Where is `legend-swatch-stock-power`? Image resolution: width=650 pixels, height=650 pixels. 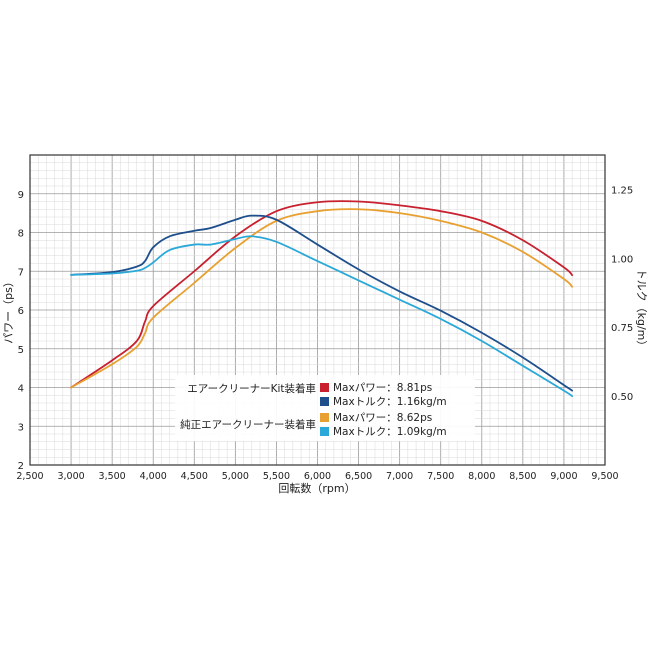 legend-swatch-stock-power is located at coordinates (324, 417).